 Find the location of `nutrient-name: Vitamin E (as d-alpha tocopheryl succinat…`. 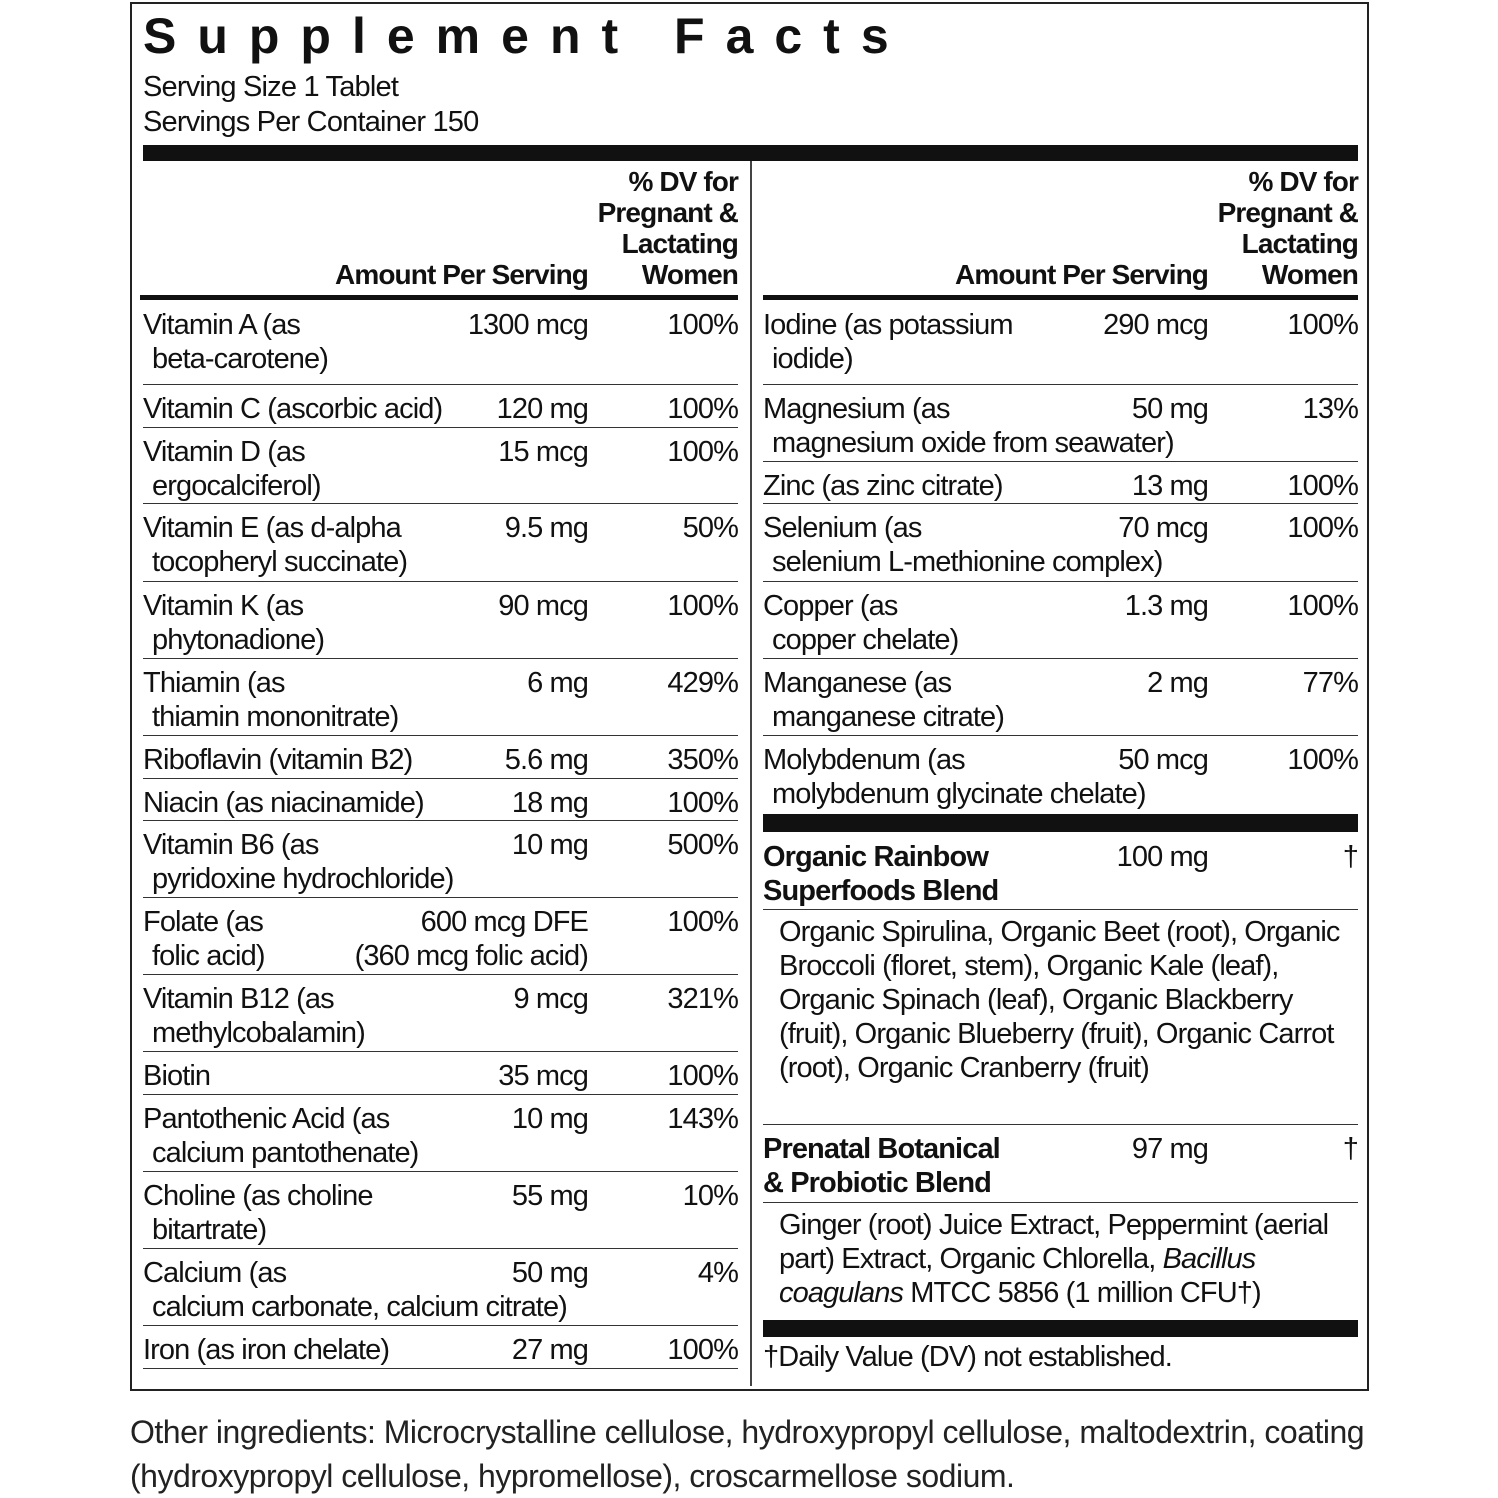

nutrient-name: Vitamin E (as d-alpha tocopheryl succinat… is located at coordinates (275, 545).